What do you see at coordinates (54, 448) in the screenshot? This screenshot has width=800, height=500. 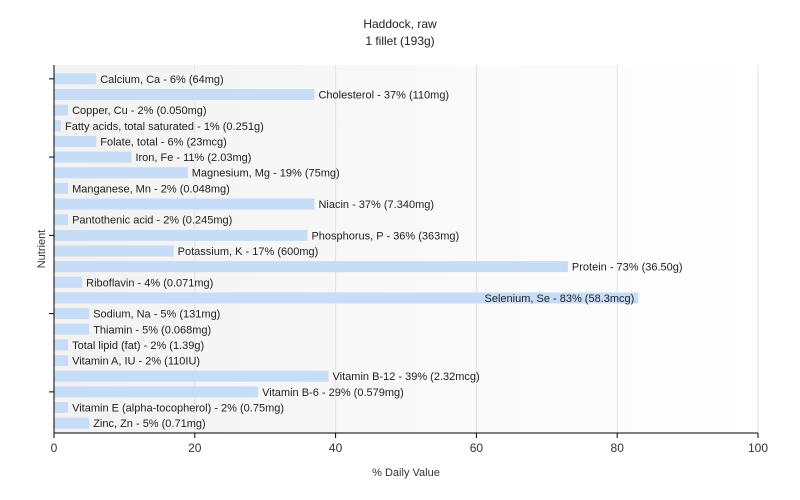 I see `x-tick-label: 0` at bounding box center [54, 448].